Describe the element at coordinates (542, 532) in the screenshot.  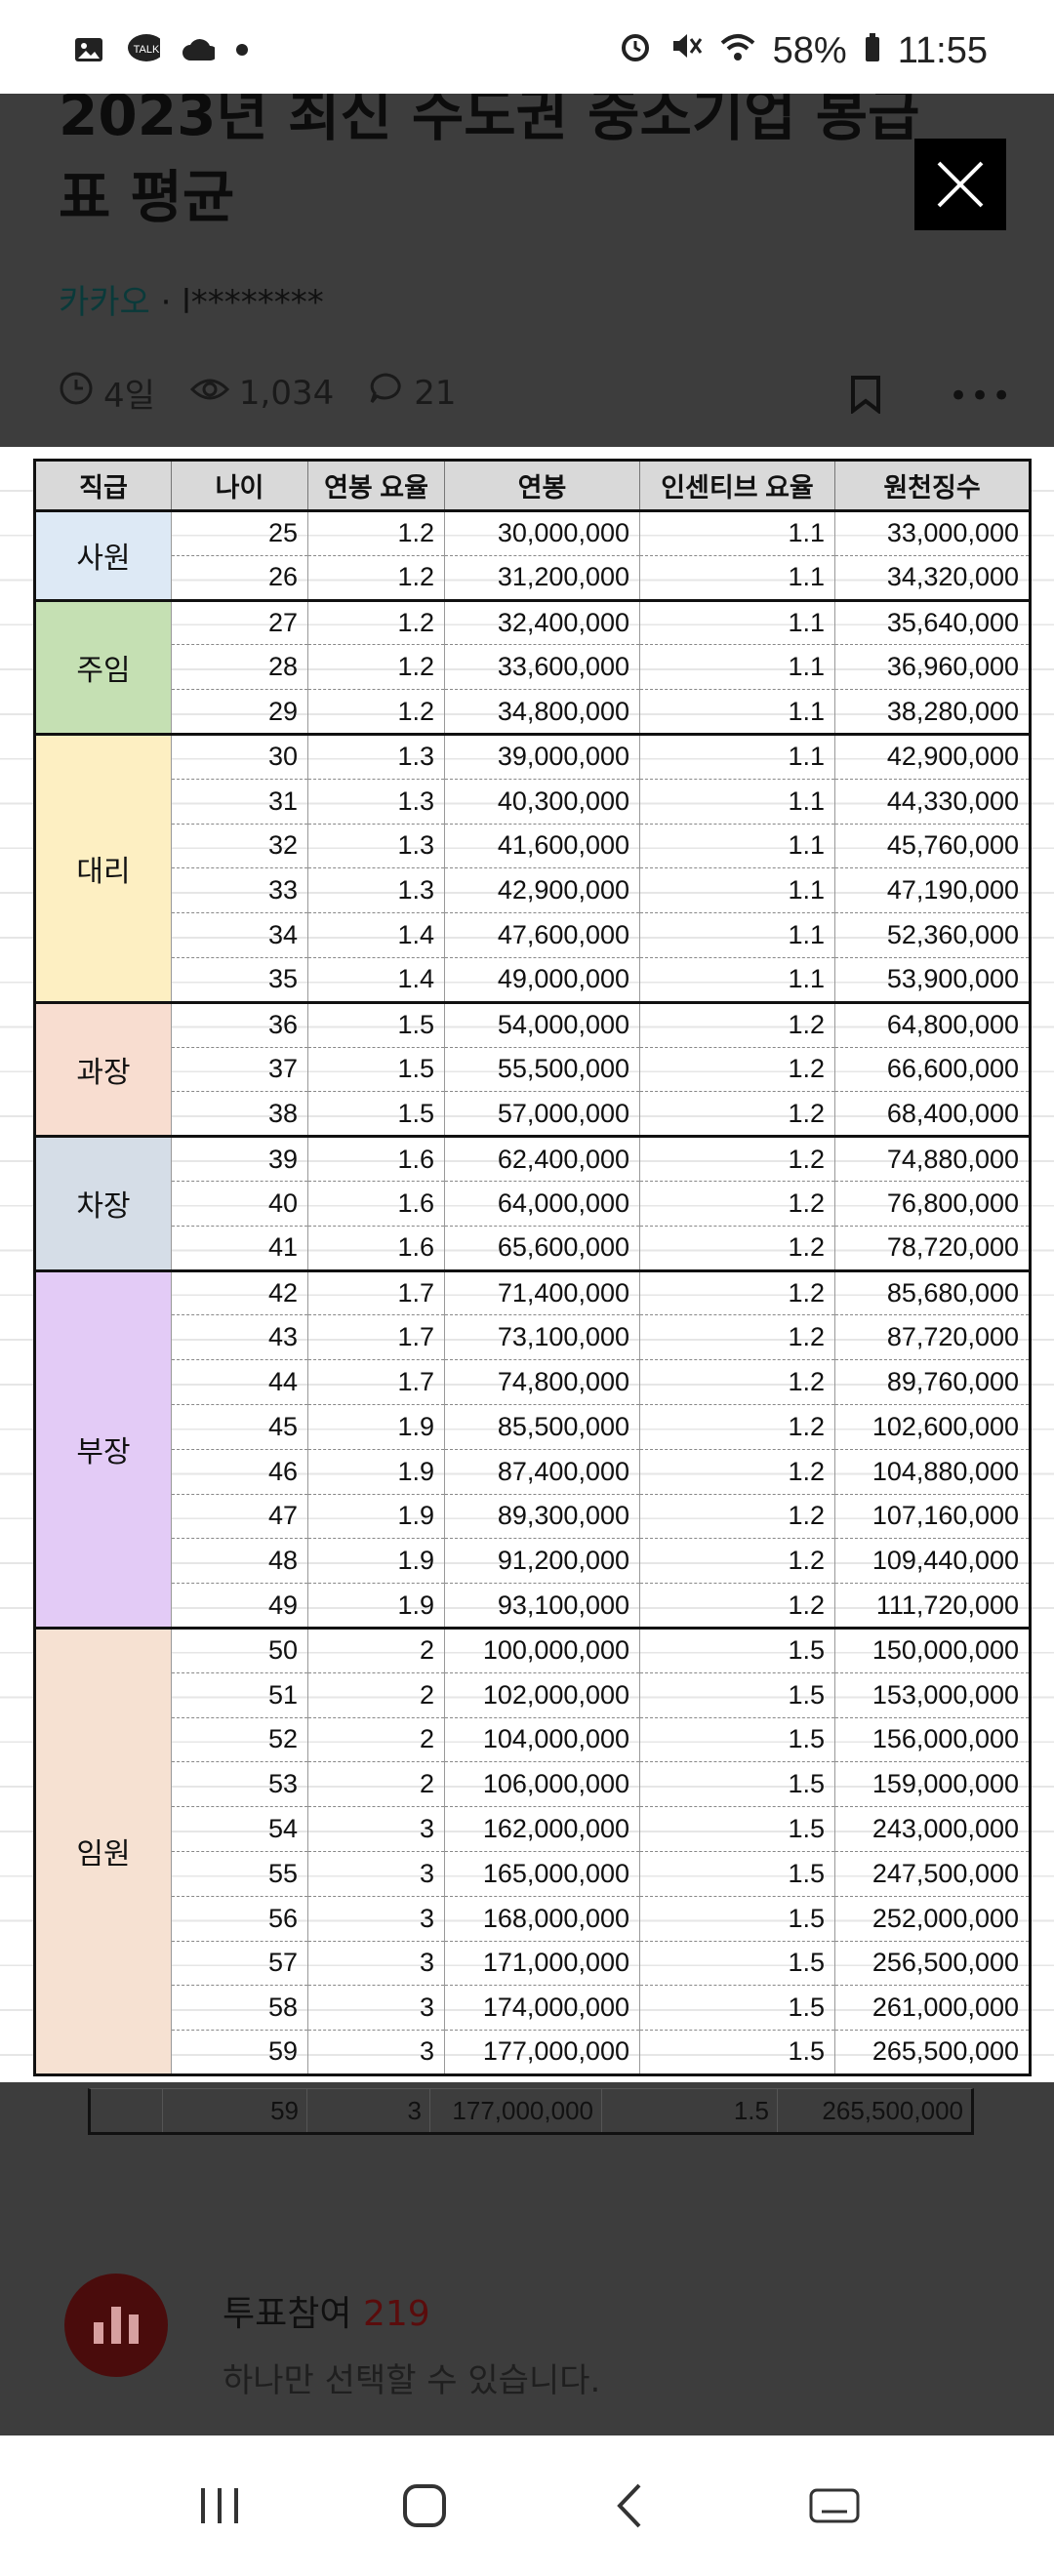
I see `table-cell: 30,000,000` at that location.